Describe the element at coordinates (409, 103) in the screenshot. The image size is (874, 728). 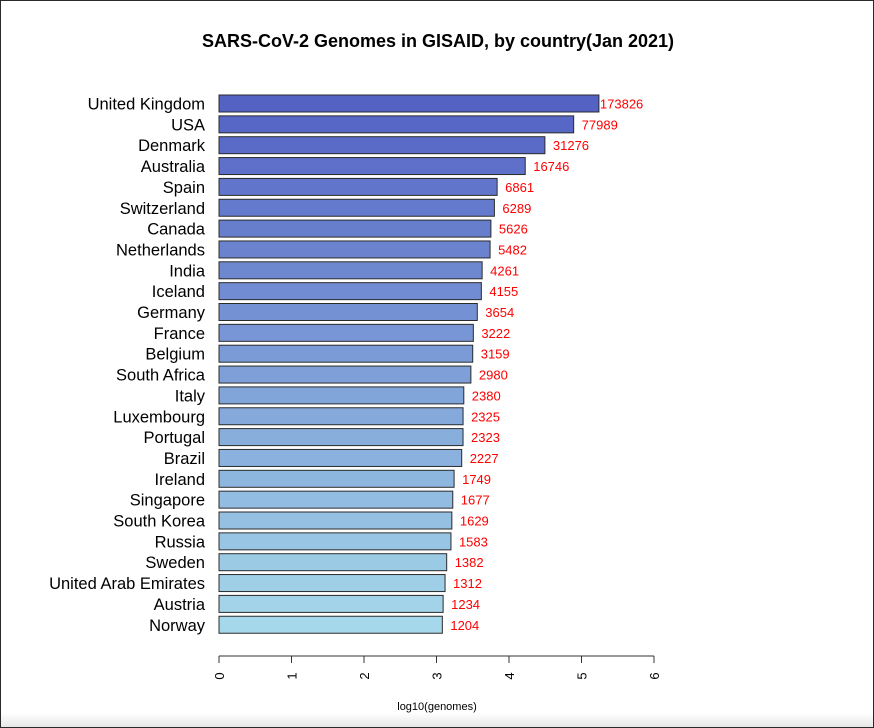
I see `bar-united-kingdom` at that location.